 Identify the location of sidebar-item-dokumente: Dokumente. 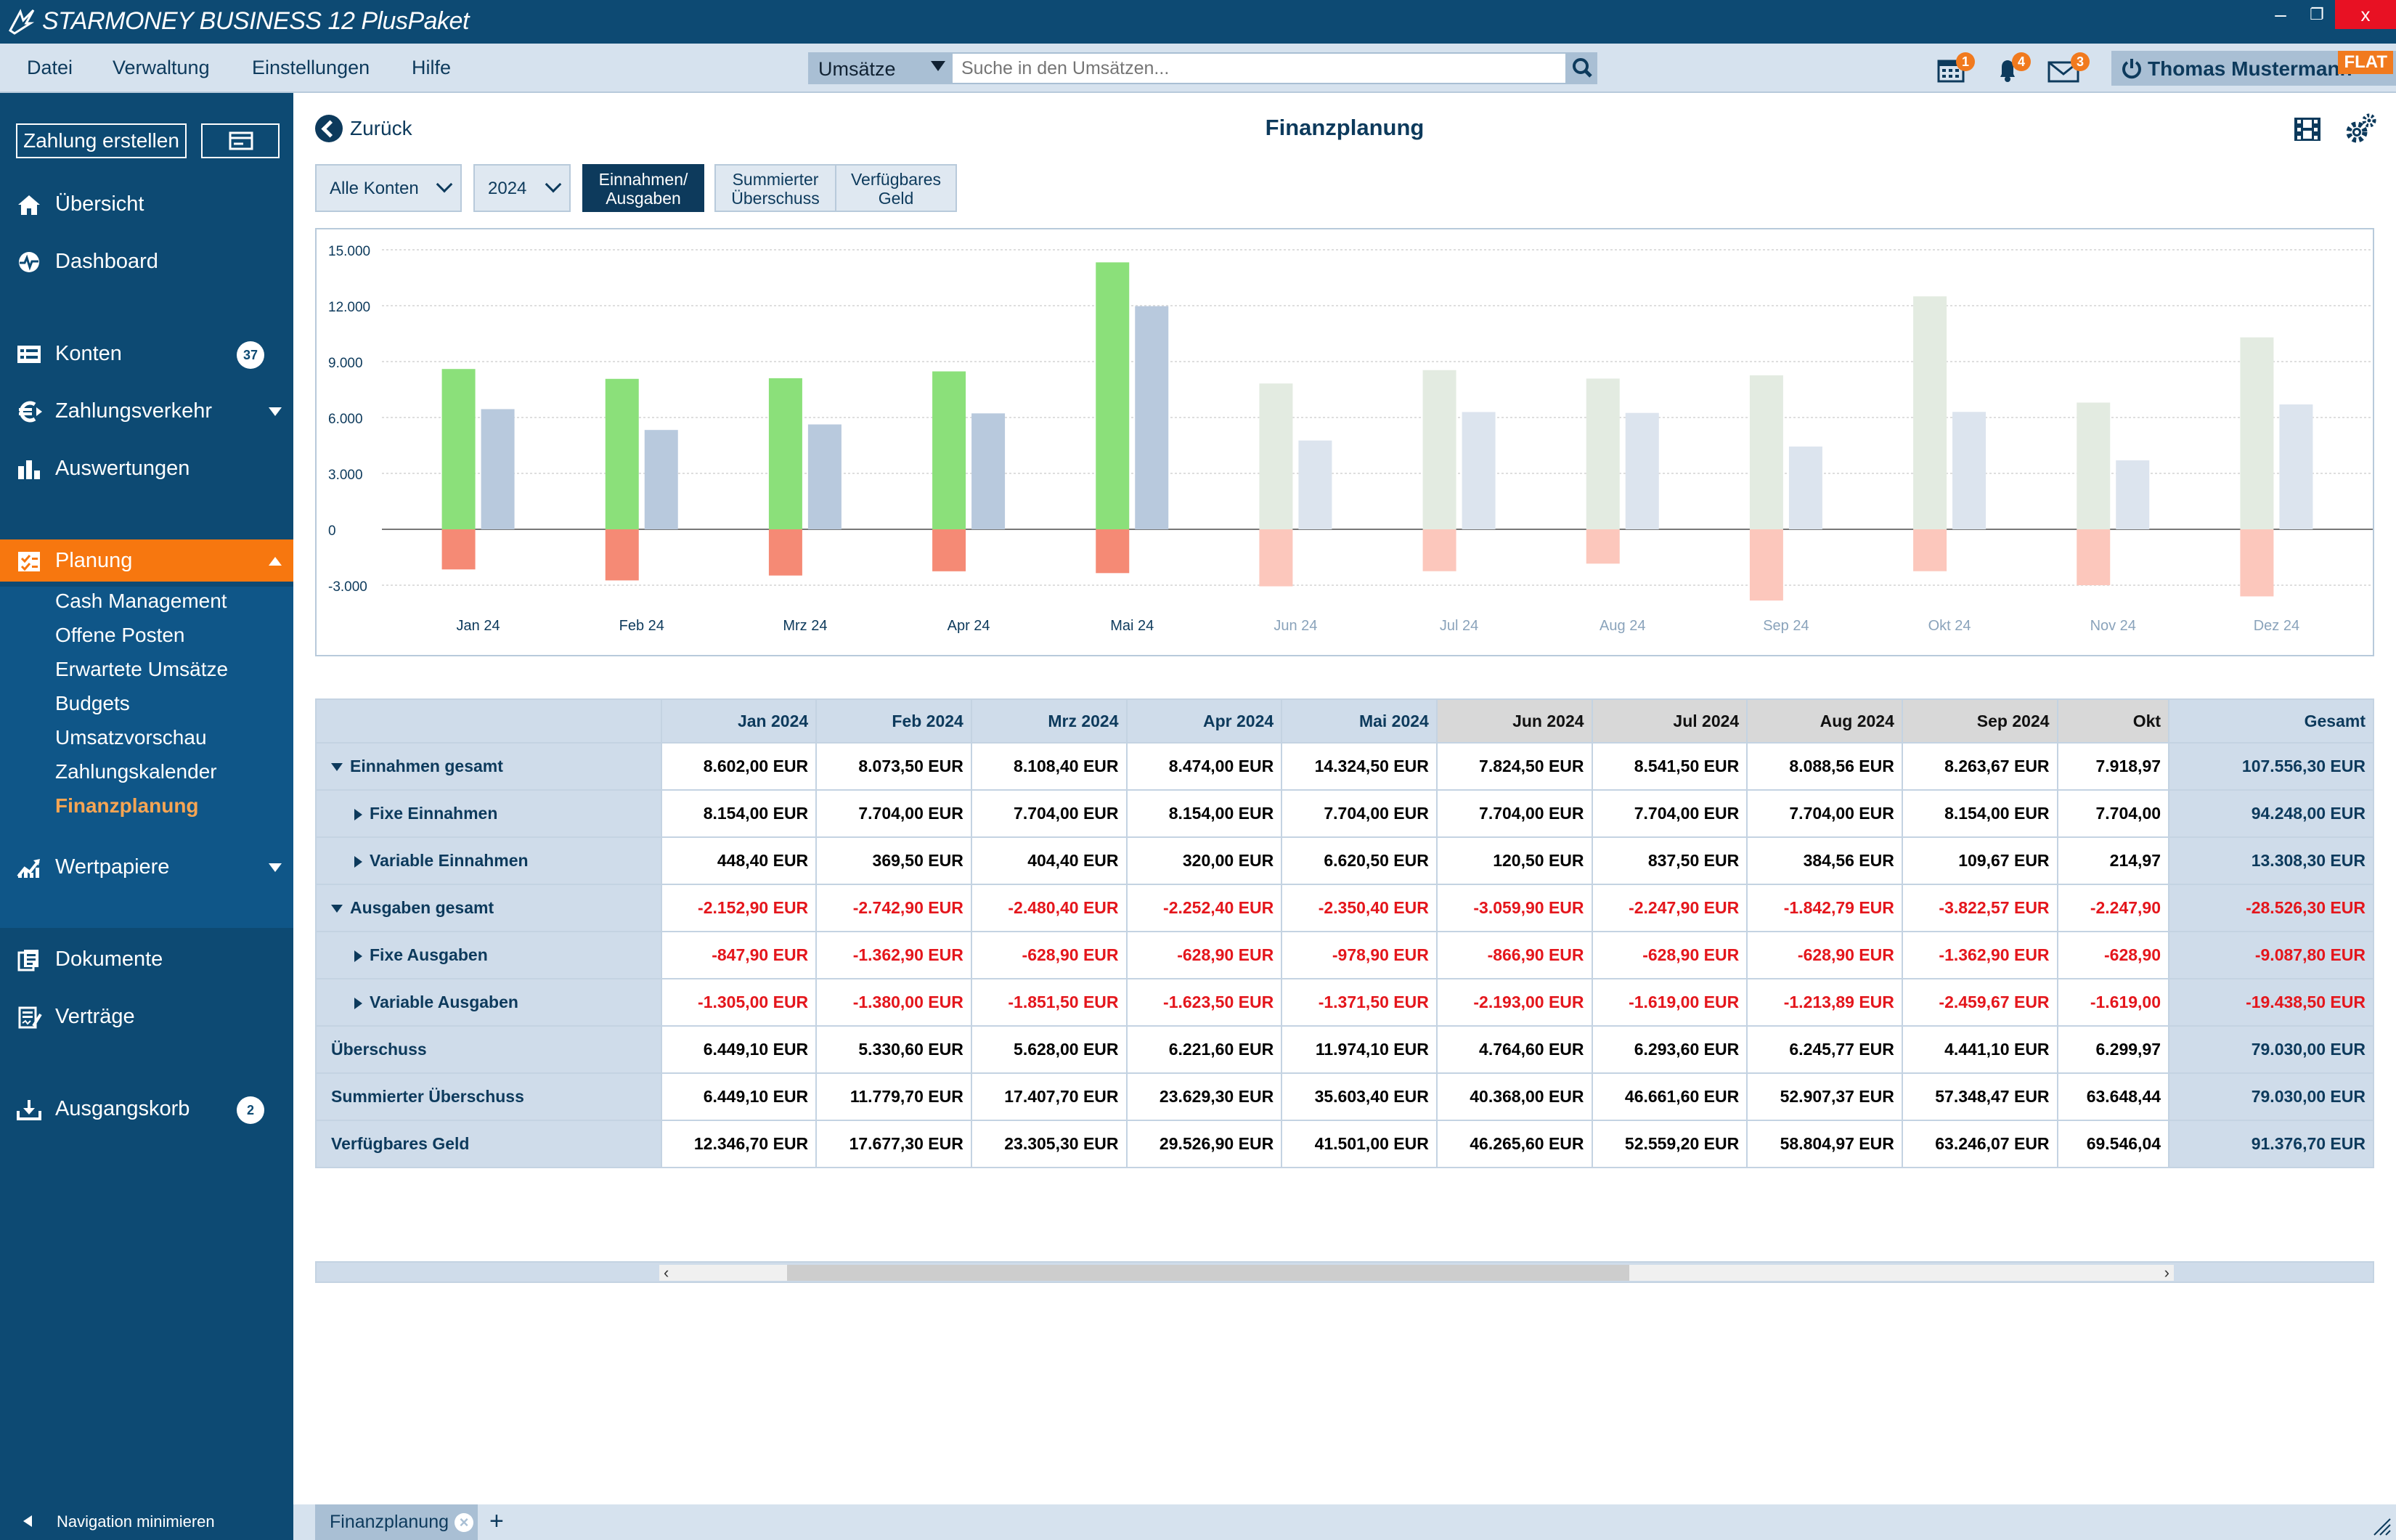
(146, 959).